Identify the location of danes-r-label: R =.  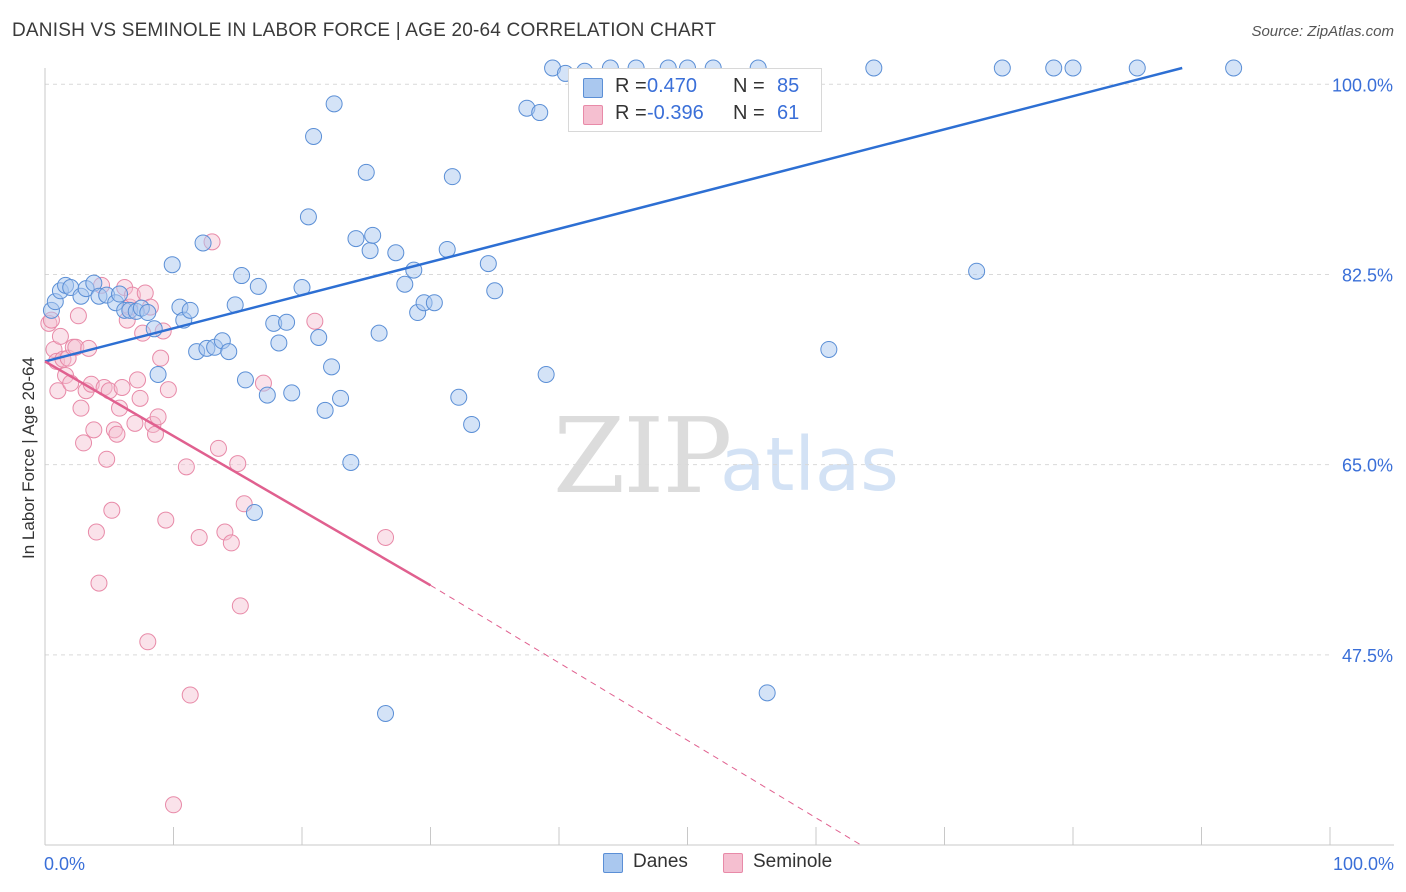
(631, 86).